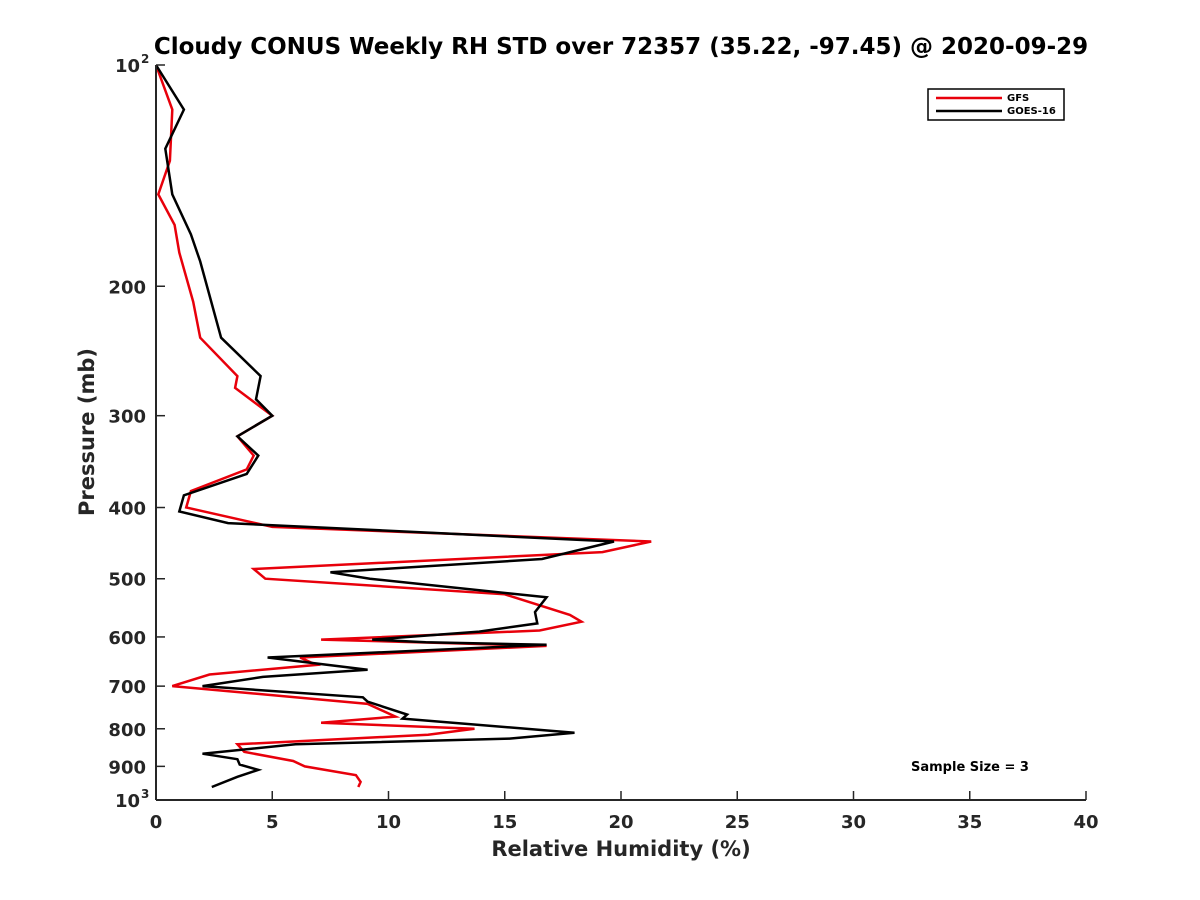 The width and height of the screenshot is (1200, 900). Describe the element at coordinates (1085, 822) in the screenshot. I see `x-tick-label: 40` at that location.